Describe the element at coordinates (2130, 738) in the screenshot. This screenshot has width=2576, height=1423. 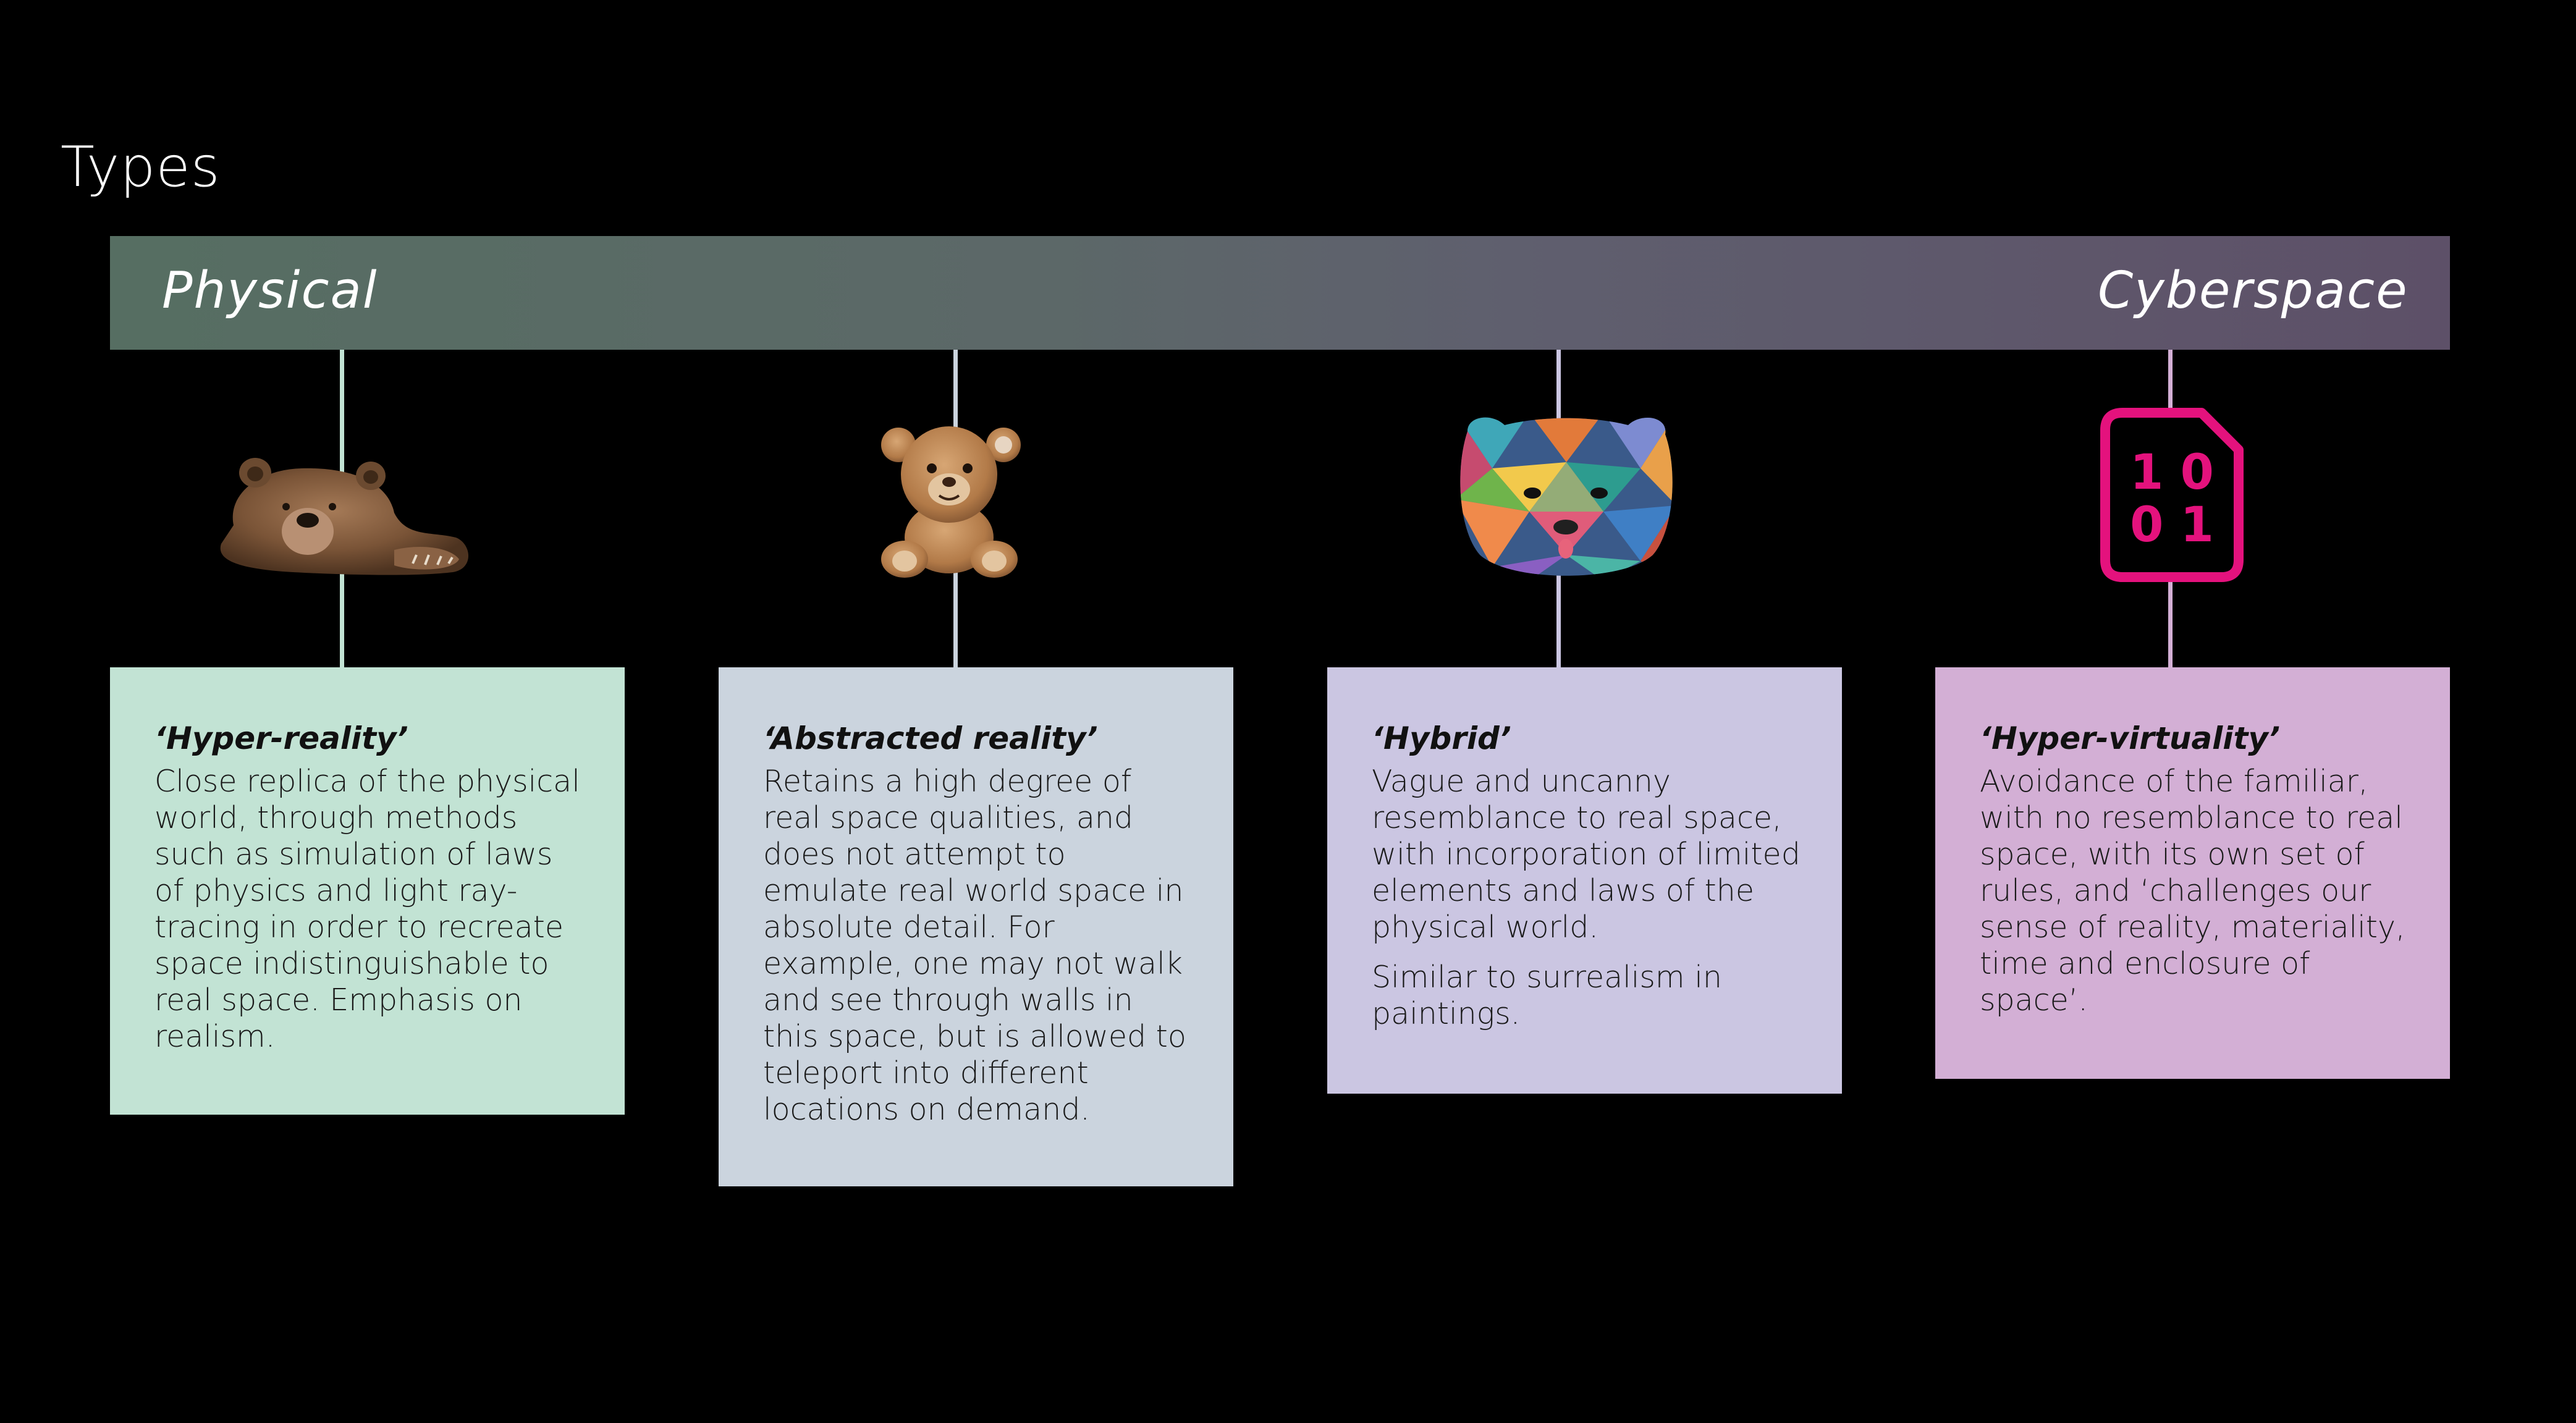
I see `card-title-hyper-virtuality: ‘Hyper-virtuality’` at that location.